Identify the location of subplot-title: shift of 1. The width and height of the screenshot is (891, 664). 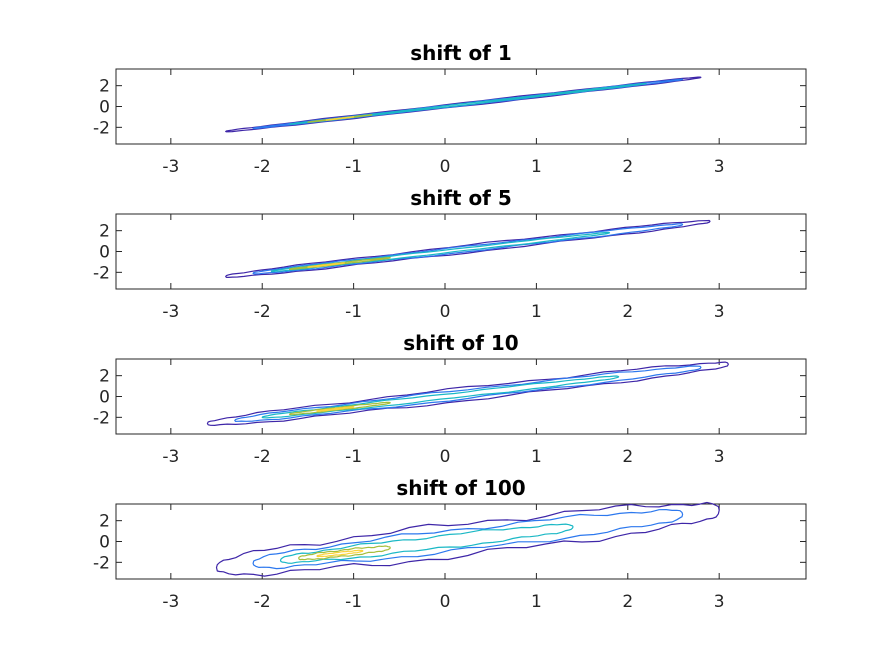
(461, 53).